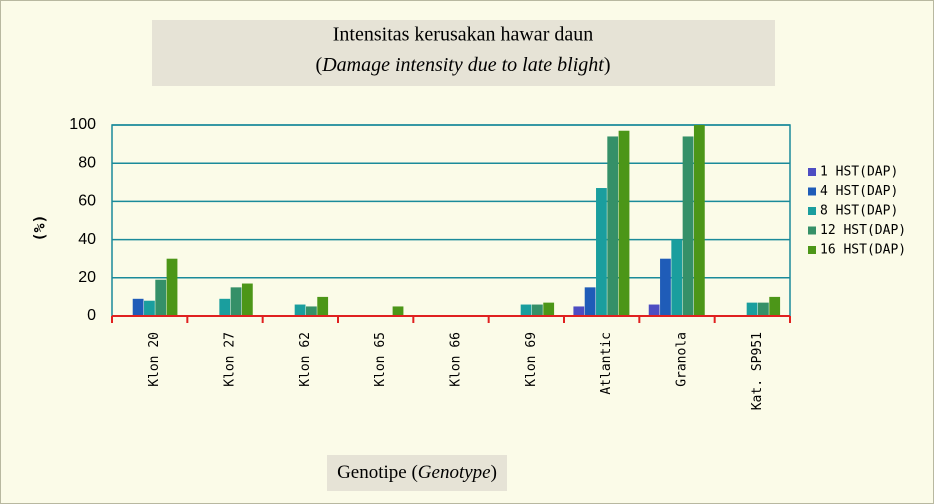  What do you see at coordinates (757, 371) in the screenshot?
I see `x-tick-label: Kat. SP951` at bounding box center [757, 371].